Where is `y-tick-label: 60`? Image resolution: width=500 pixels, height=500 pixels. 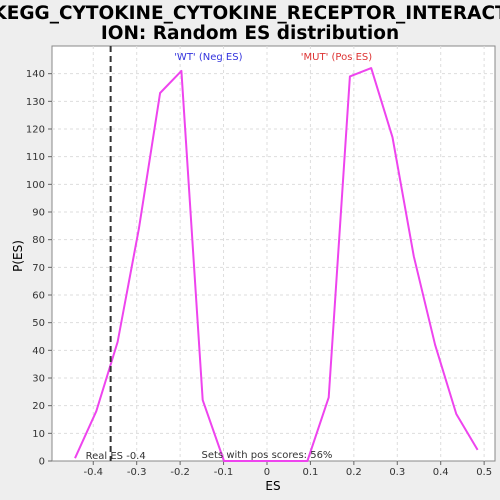 y-tick-label: 60 is located at coordinates (38, 296).